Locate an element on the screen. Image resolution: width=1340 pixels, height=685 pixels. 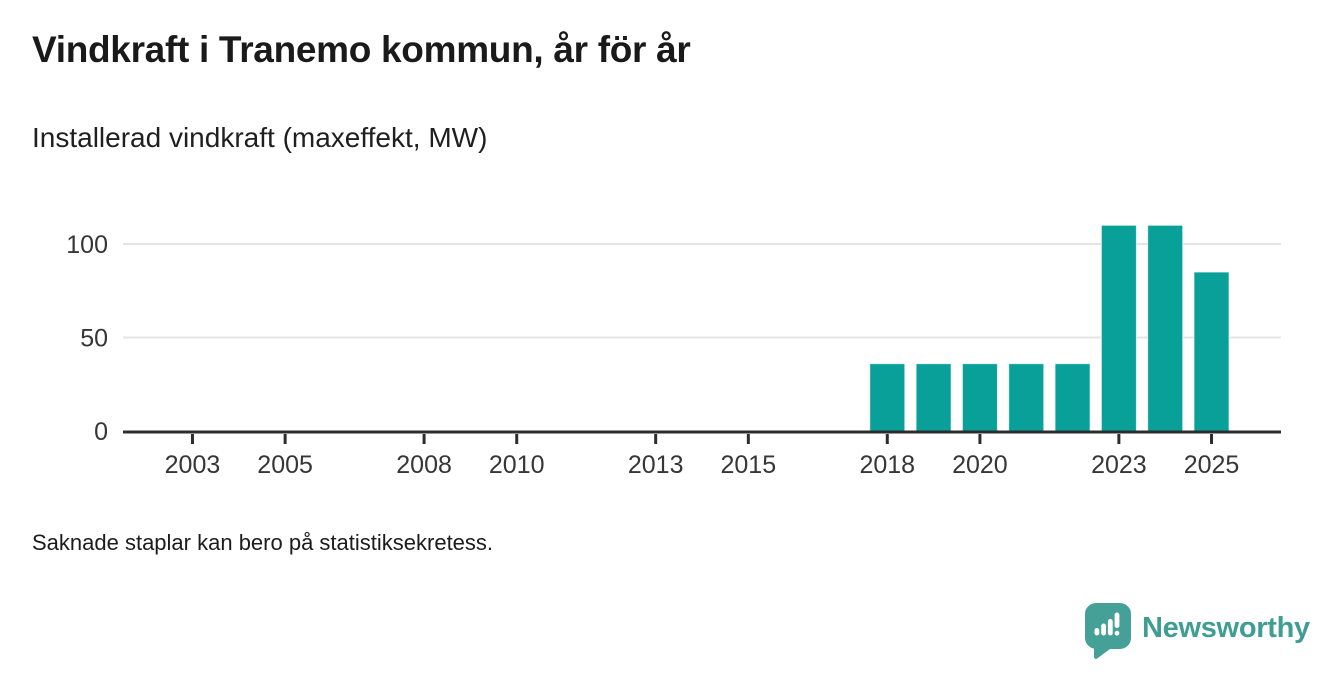
x-axis-tick-label: 2018 is located at coordinates (887, 465).